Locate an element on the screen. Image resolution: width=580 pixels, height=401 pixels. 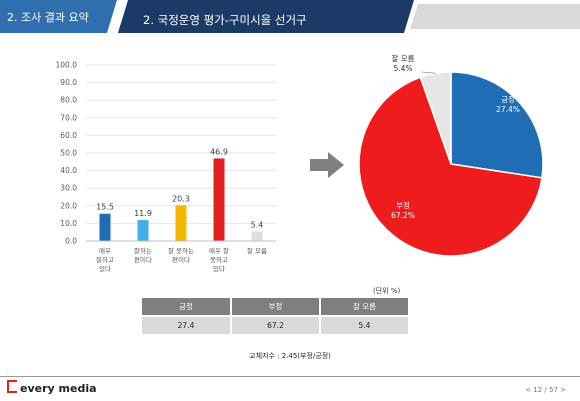
pie-slice-label: 긍정 is located at coordinates (508, 99).